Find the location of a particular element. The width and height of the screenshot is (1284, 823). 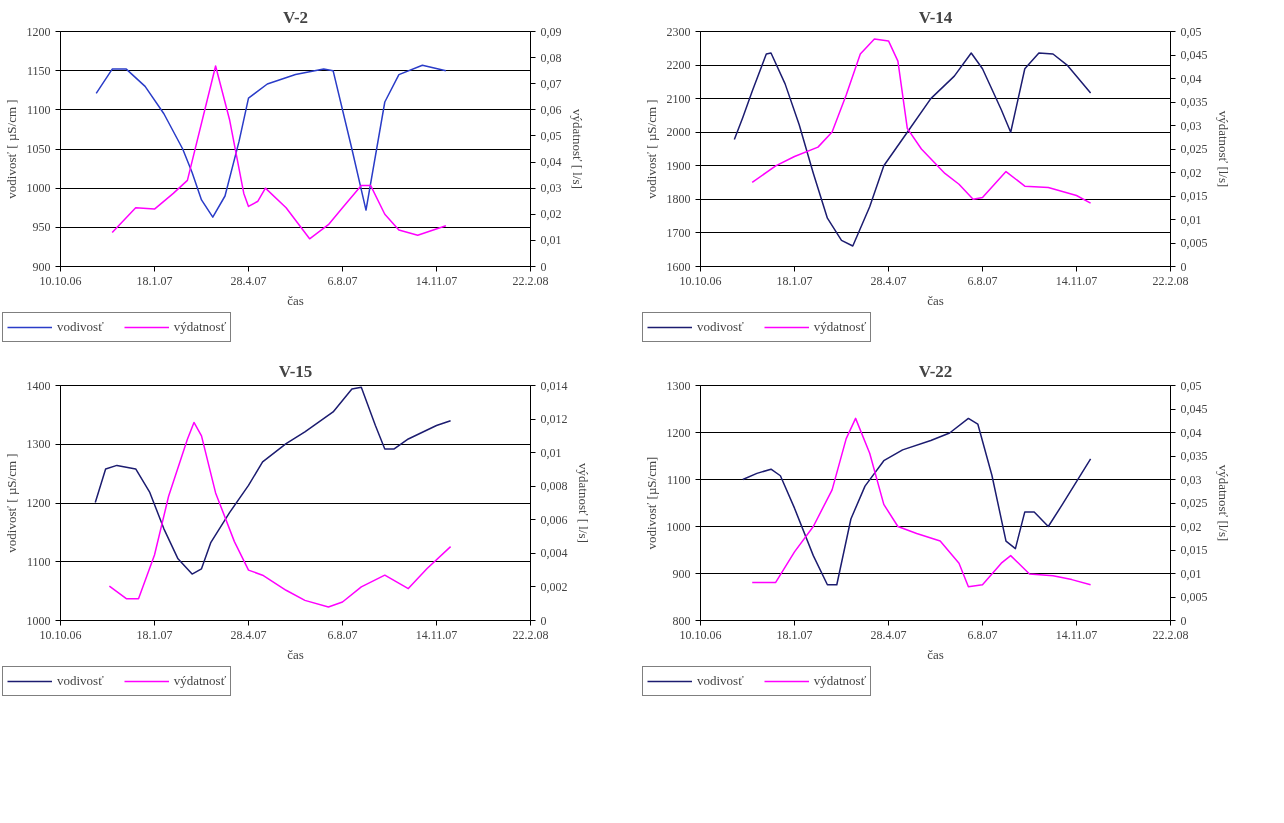

y-tick-label: 800 is located at coordinates (681, 620).